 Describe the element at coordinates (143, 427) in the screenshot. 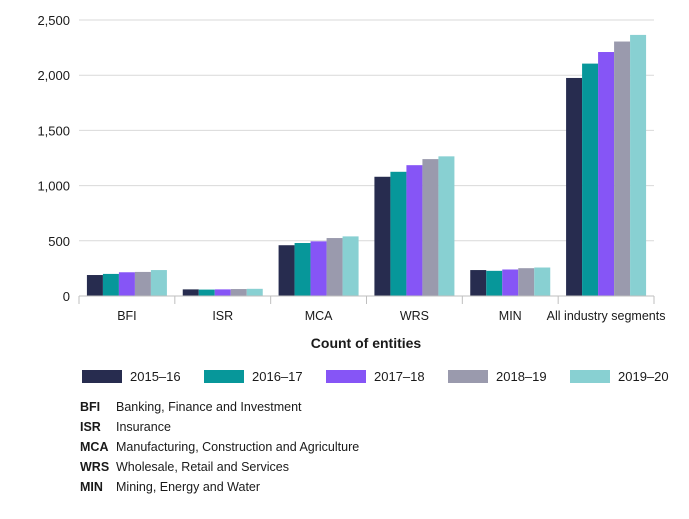

I see `abbreviation-label: Insurance` at that location.